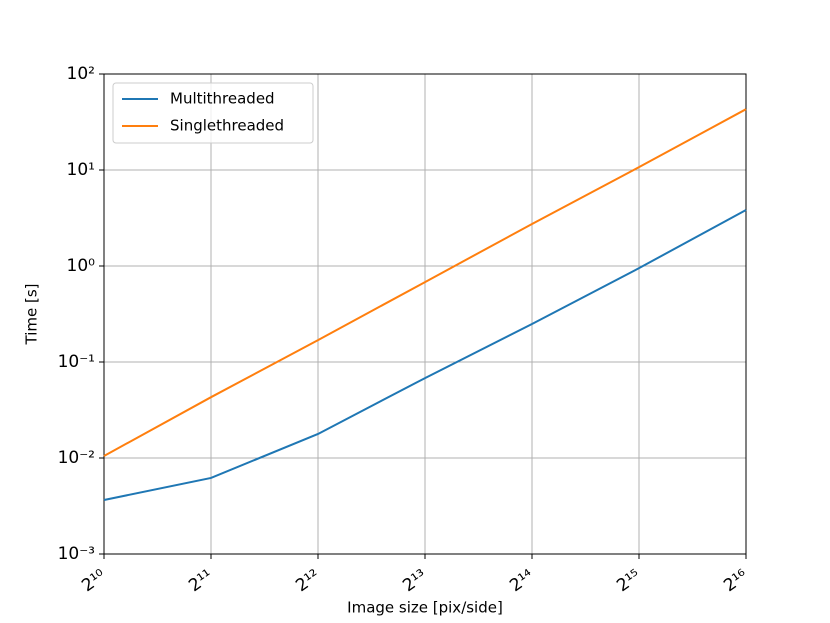  Describe the element at coordinates (415, 581) in the screenshot. I see `x-tick-label: 2¹³` at that location.